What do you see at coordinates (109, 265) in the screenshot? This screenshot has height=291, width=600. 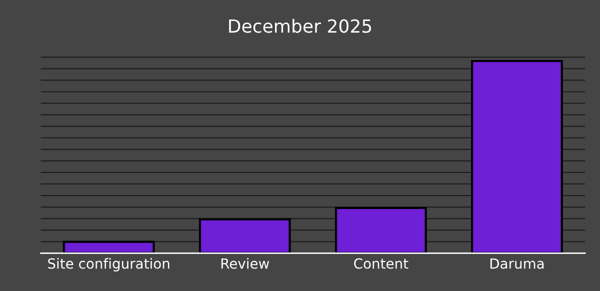 I see `x-tick-label: Site configuration` at bounding box center [109, 265].